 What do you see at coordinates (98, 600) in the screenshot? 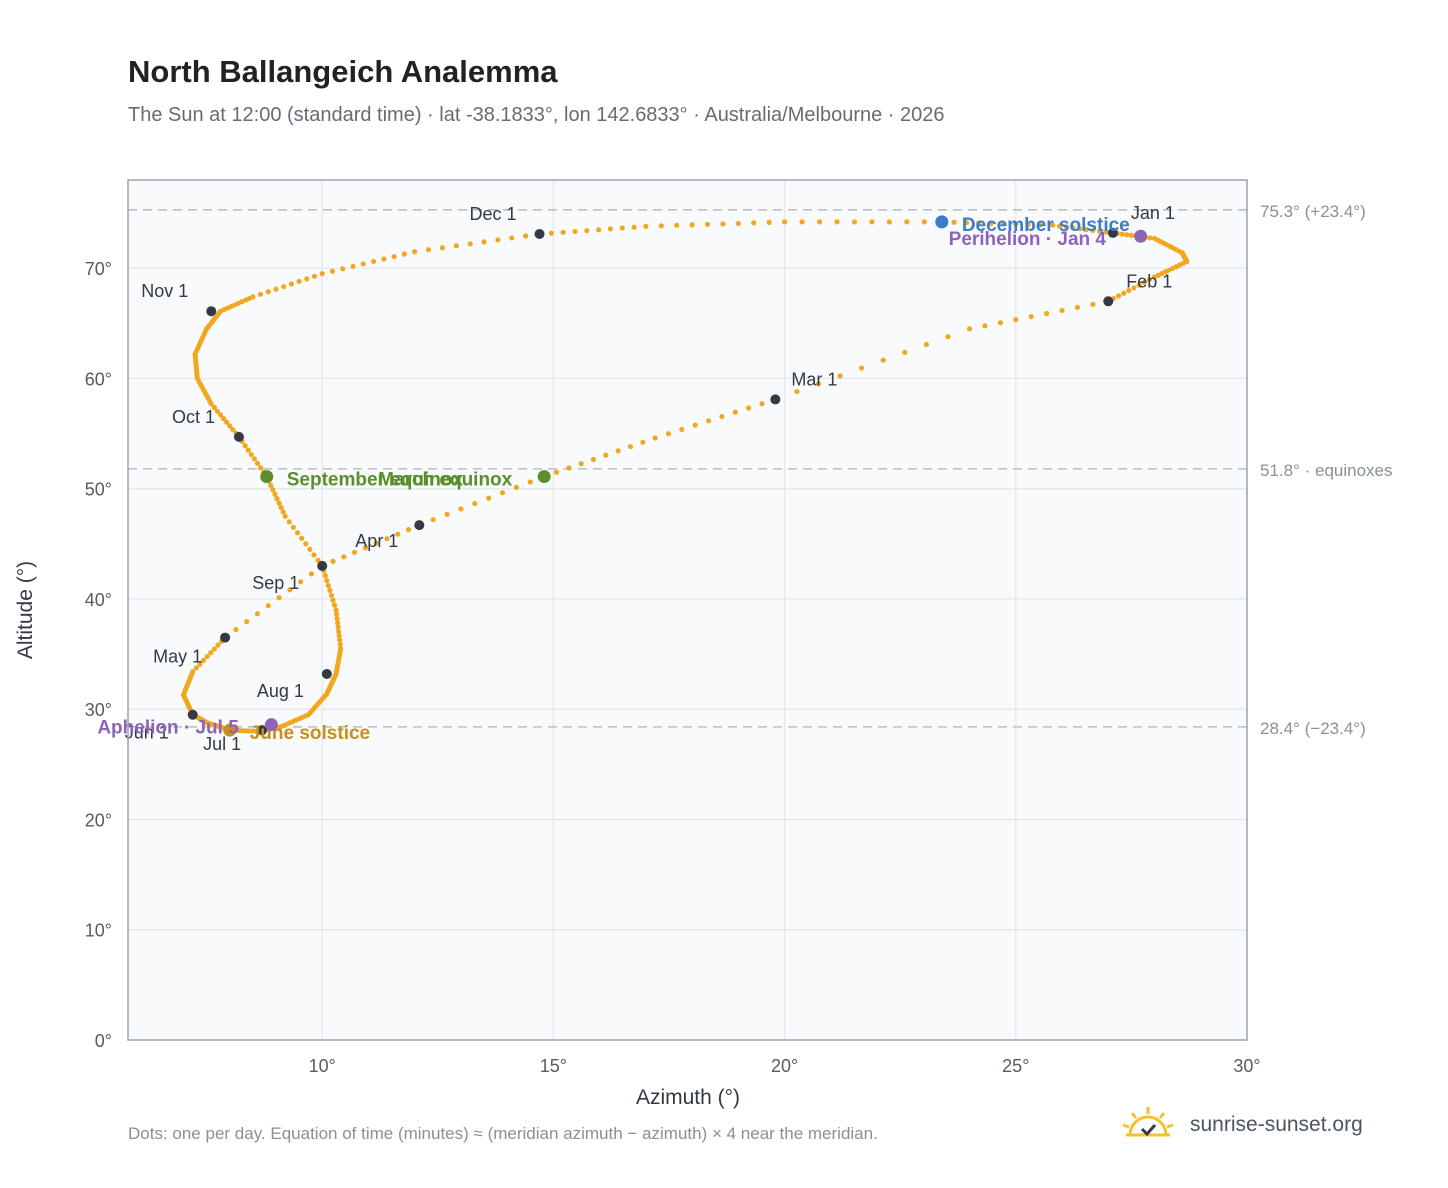
I see `y-tick-label: 40°` at bounding box center [98, 600].